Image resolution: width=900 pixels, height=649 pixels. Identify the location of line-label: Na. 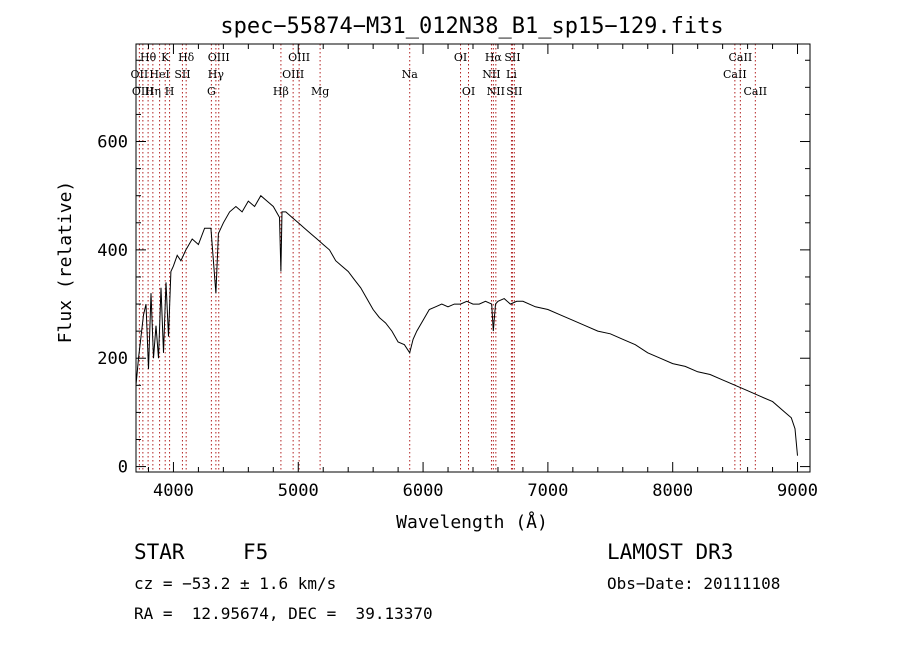
(410, 74).